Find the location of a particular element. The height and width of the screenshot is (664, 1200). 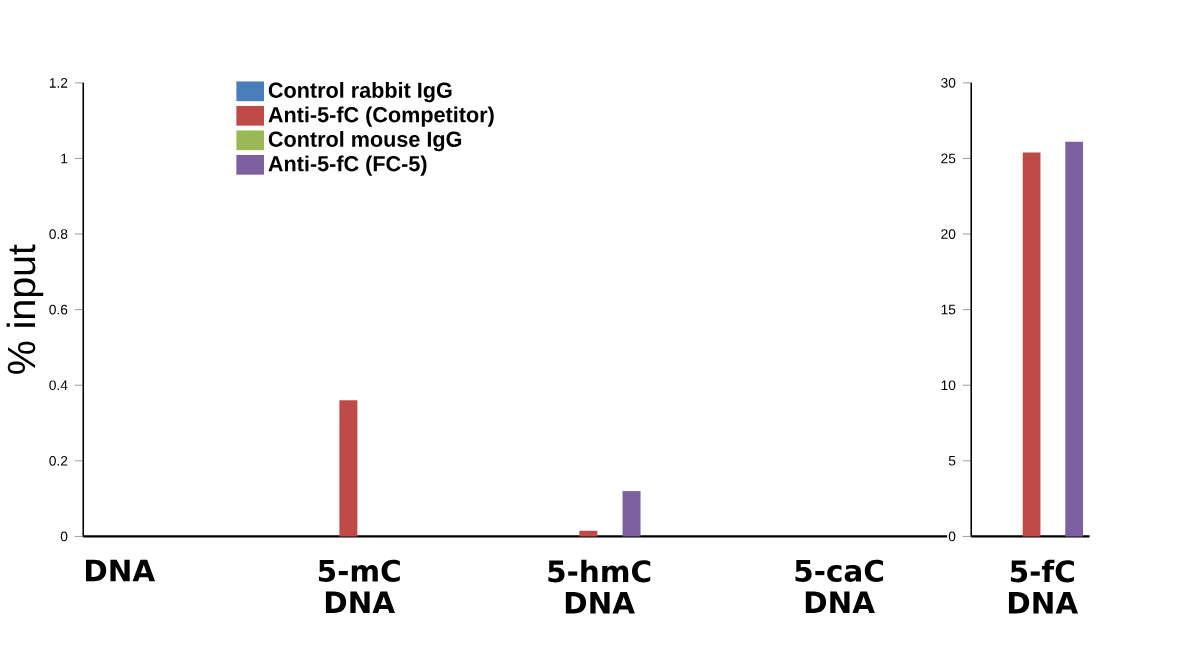

y-axis-title: % input is located at coordinates (25, 309).